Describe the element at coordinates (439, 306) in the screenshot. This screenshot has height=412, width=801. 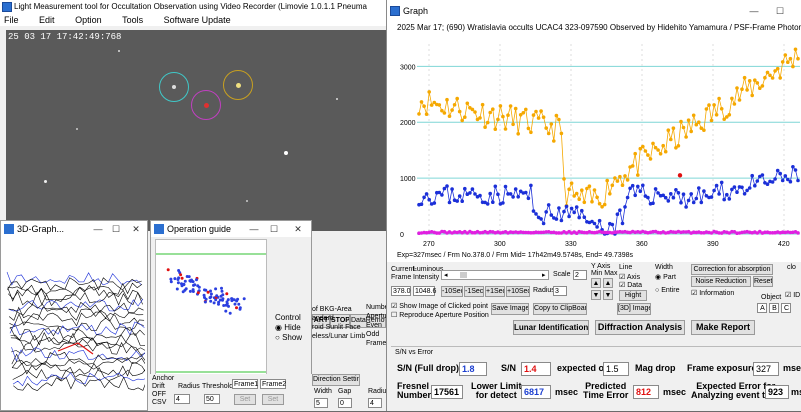
I see `show-image-checkbox: ☑ Show Image of Clicked point` at that location.